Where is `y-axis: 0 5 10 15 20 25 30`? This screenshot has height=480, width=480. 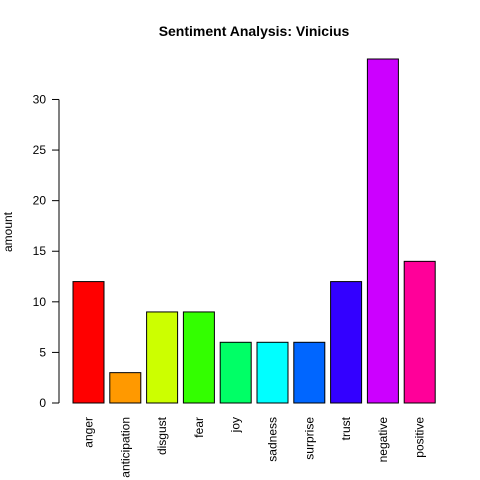
y-axis: 0 5 10 15 20 25 30 is located at coordinates (46, 251).